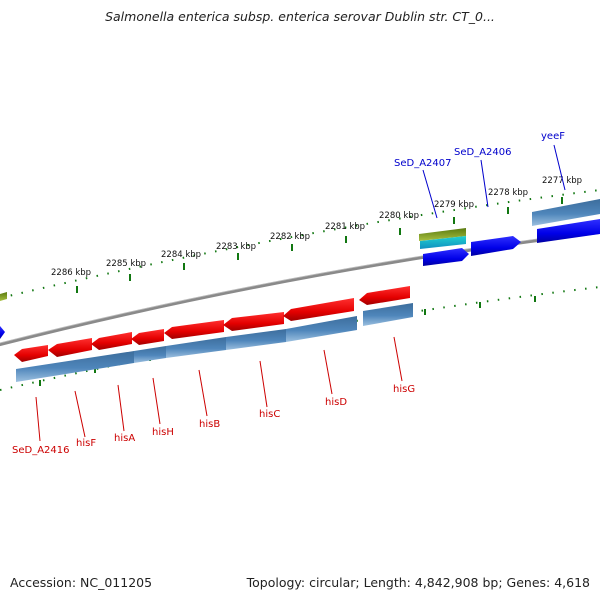 This screenshot has width=600, height=600. I want to click on gene-label: hisH, so click(163, 432).